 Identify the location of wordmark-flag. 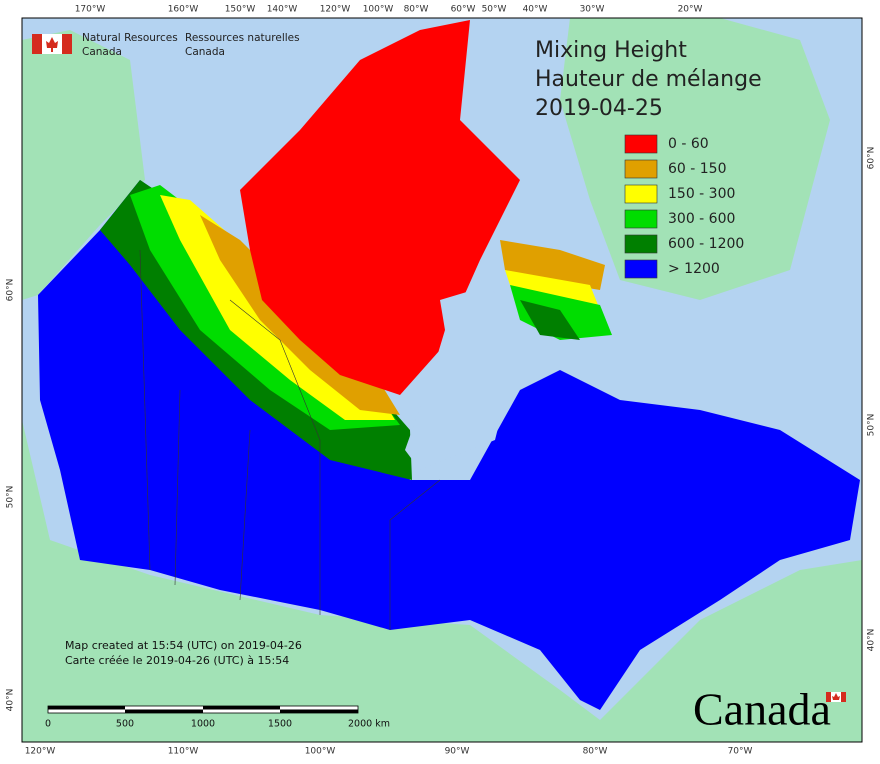
(836, 697).